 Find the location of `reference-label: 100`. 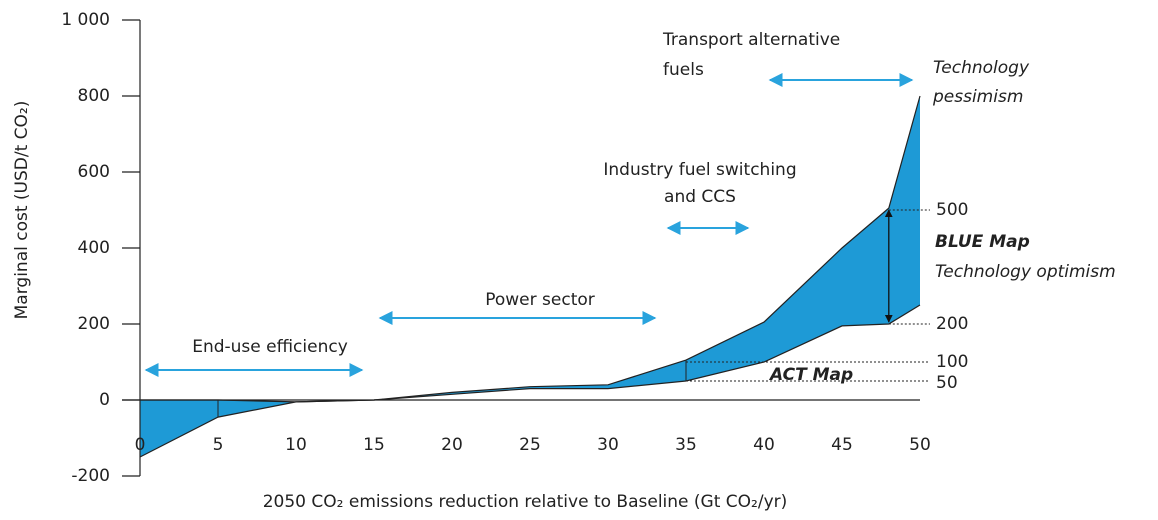

reference-label: 100 is located at coordinates (952, 362).